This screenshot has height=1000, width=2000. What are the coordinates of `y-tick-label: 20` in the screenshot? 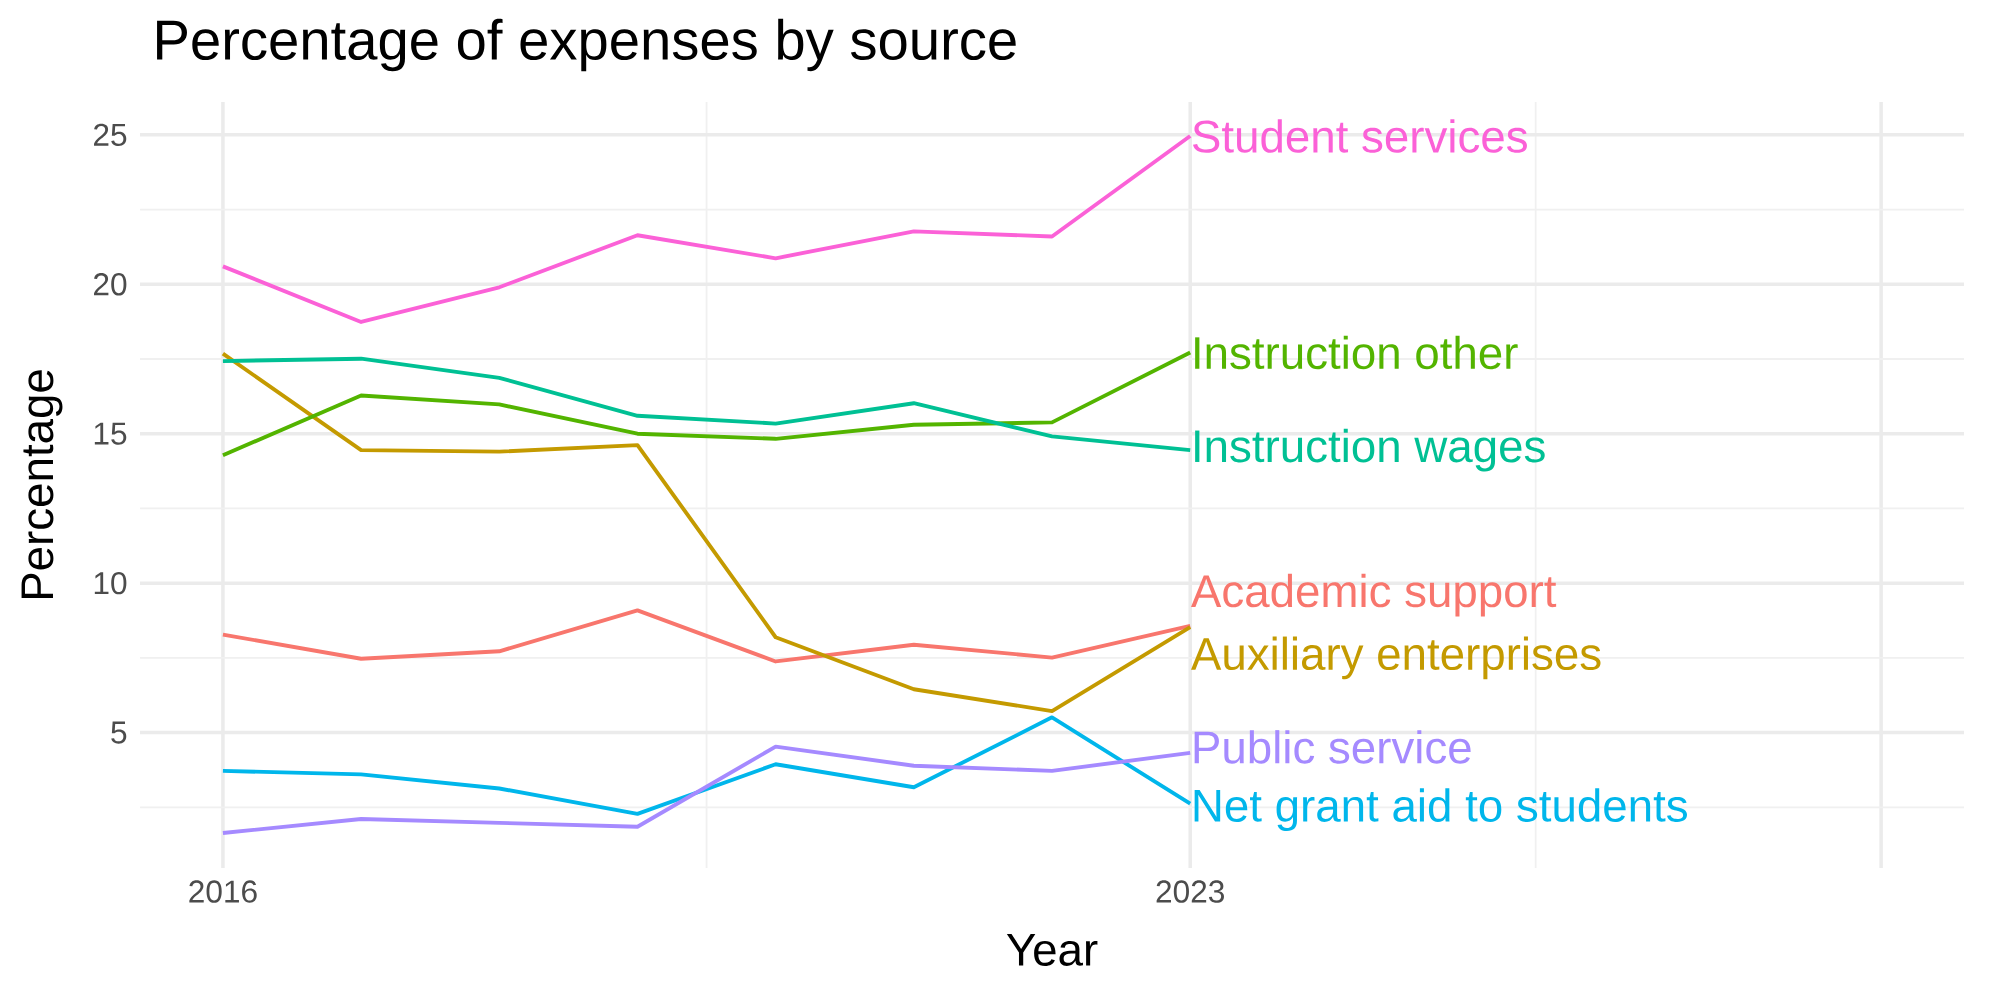 It's located at (110, 284).